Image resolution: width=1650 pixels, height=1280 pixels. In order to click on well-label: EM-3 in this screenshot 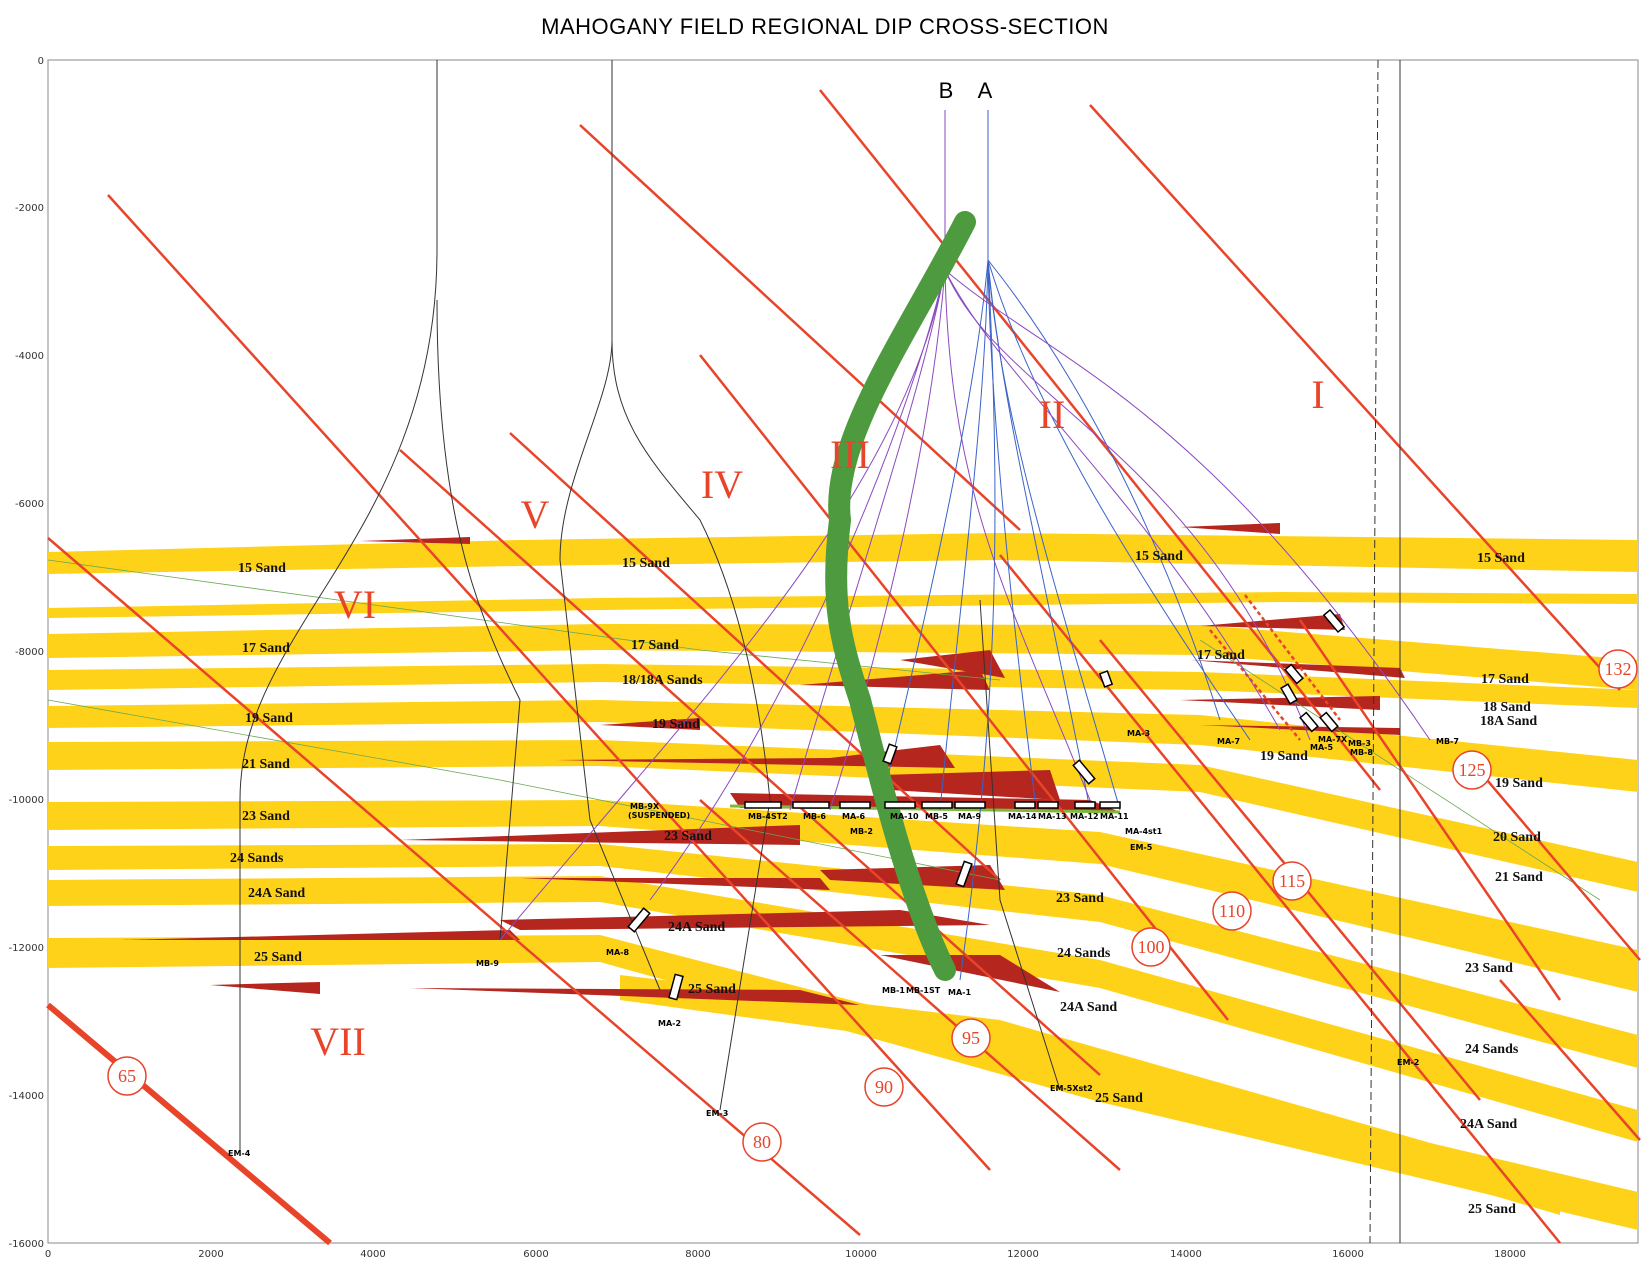, I will do `click(717, 1113)`.